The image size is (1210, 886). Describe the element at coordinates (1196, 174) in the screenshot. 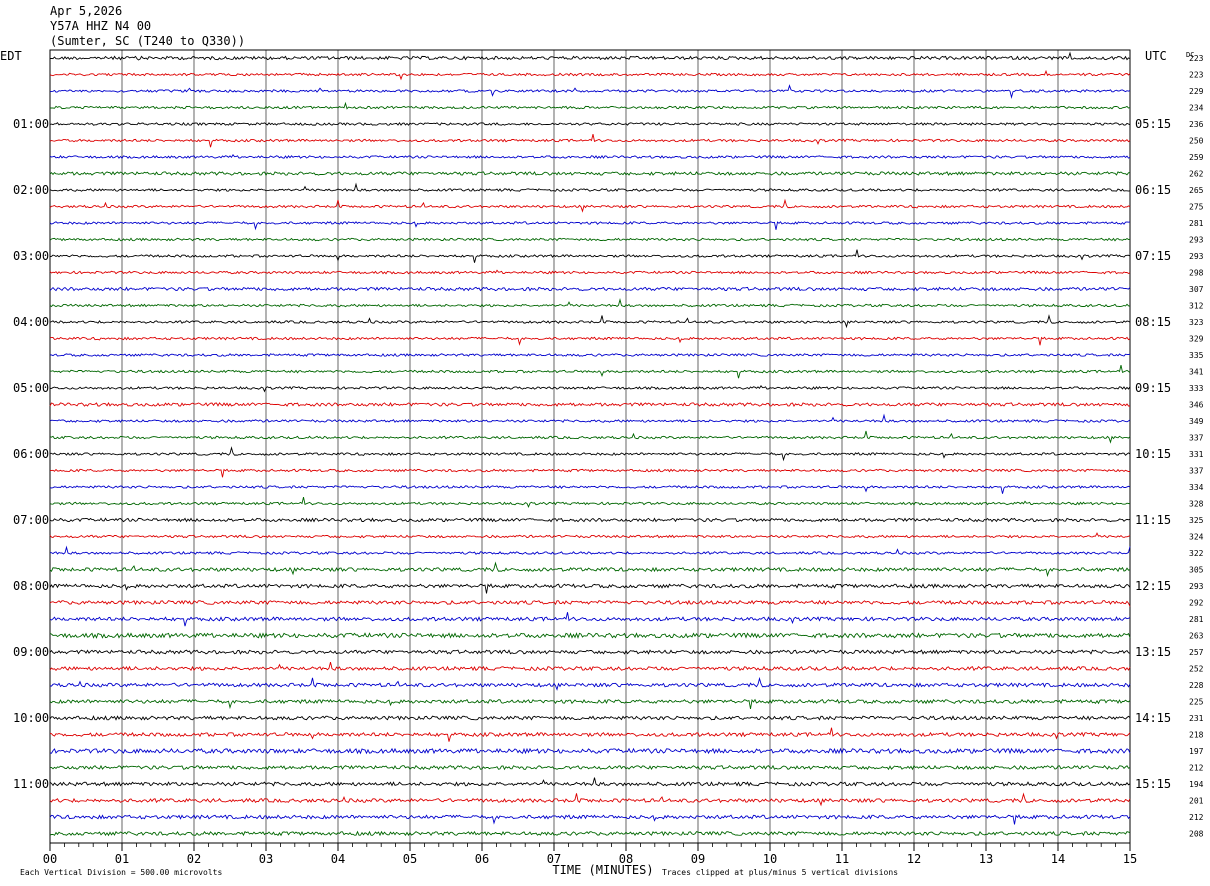

I see `dc-offset-label: 262` at that location.